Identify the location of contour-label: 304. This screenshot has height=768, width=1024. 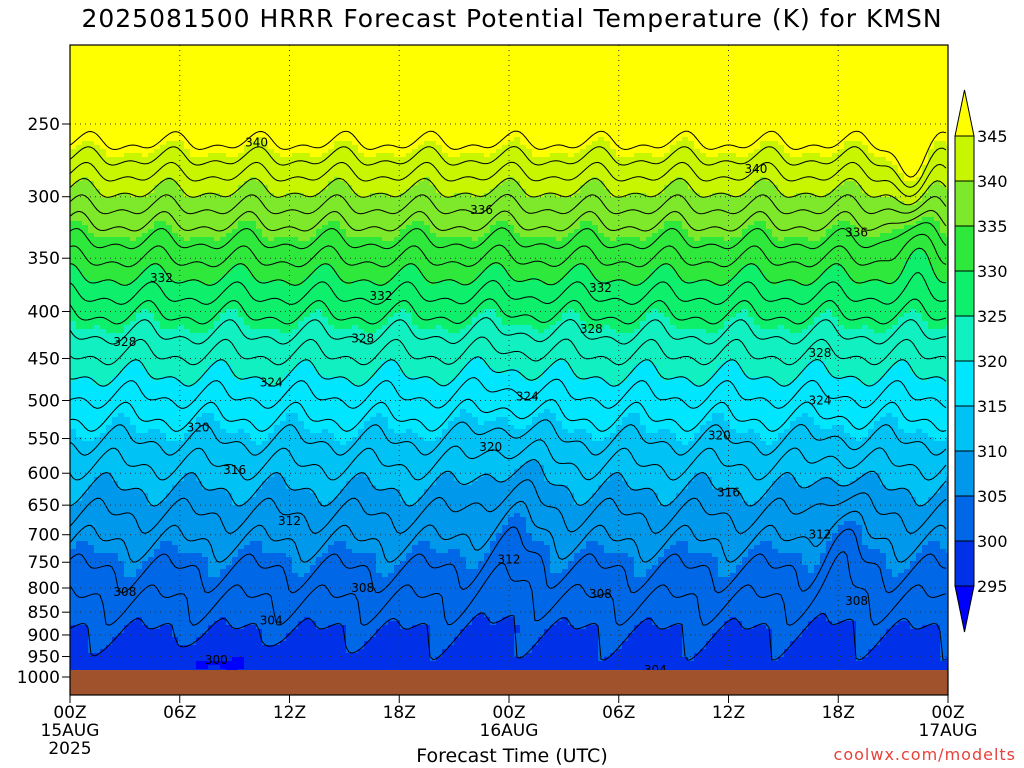
(271, 621).